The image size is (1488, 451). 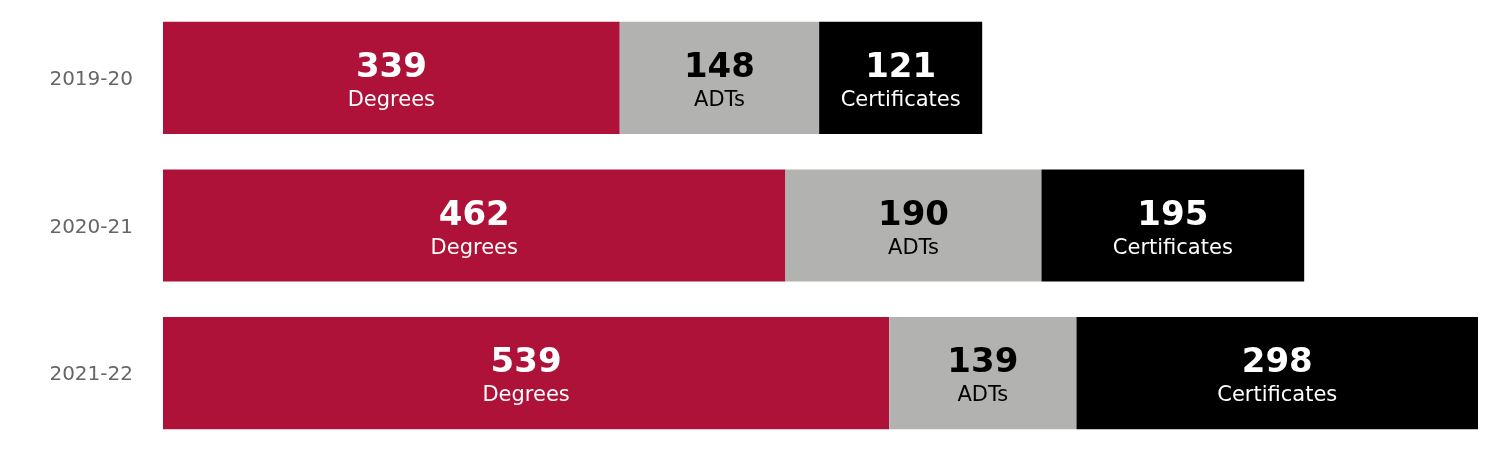 What do you see at coordinates (983, 360) in the screenshot?
I see `data-label: 139` at bounding box center [983, 360].